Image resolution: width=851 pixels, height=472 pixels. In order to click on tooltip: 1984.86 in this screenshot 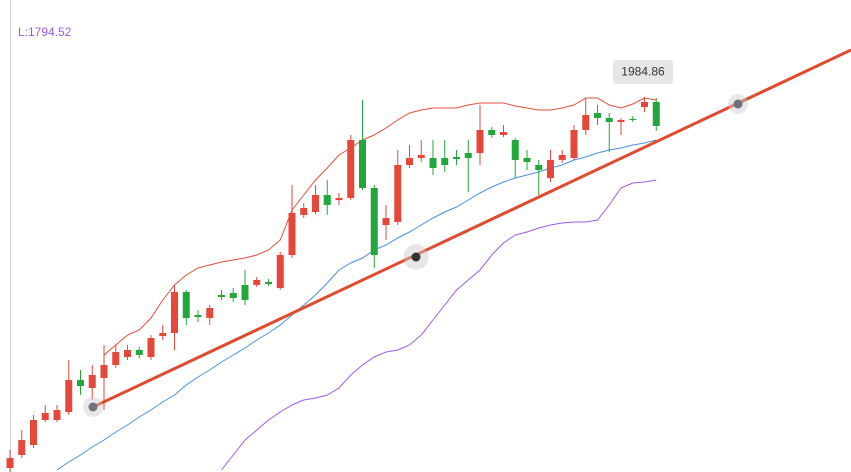, I will do `click(643, 72)`.